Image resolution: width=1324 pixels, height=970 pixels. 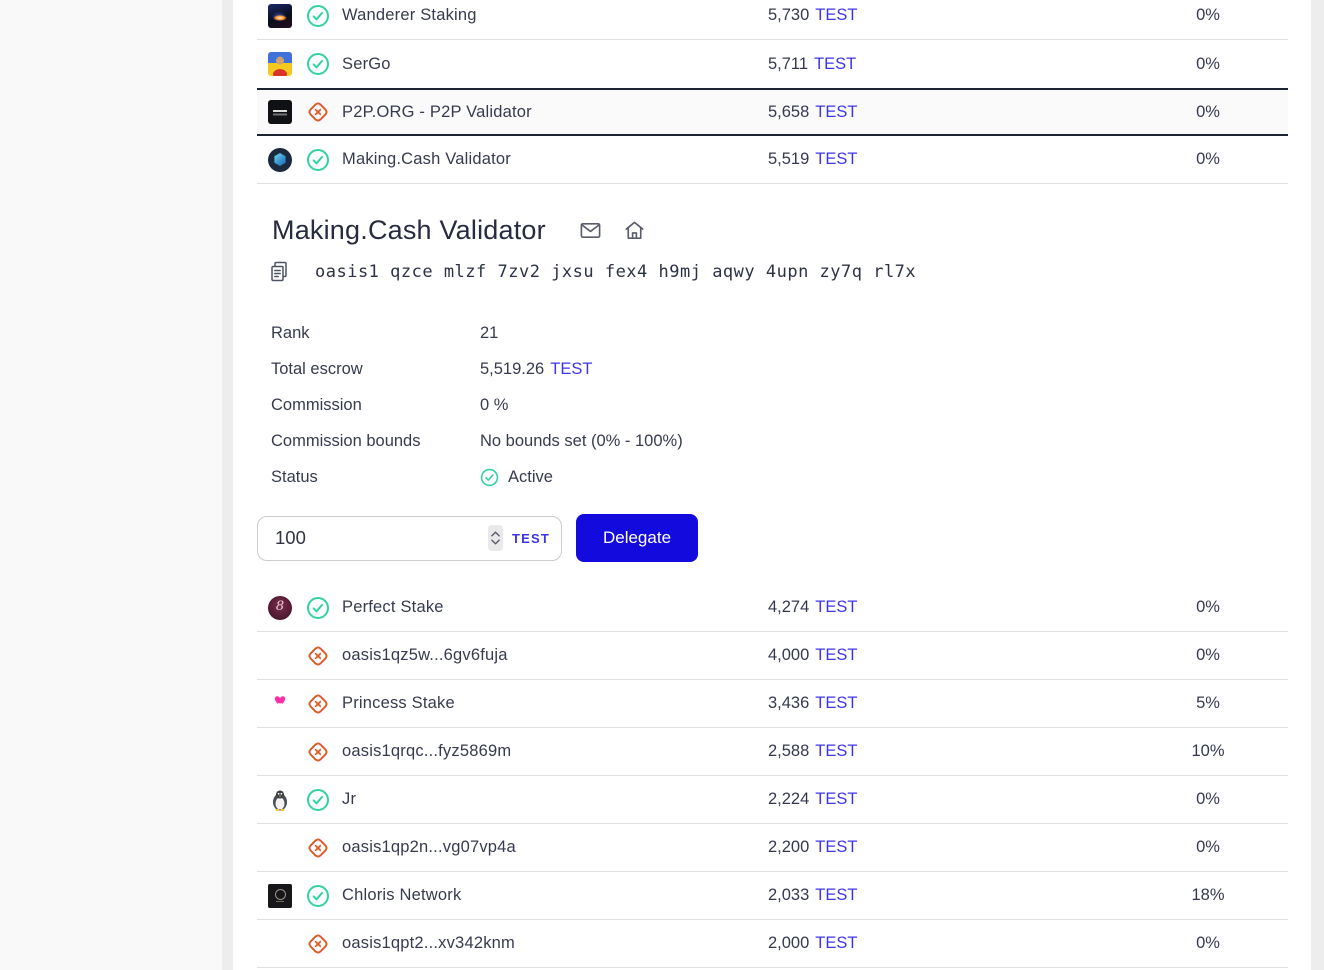 I want to click on detail-value: No bounds set (0% - 100%), so click(x=581, y=440).